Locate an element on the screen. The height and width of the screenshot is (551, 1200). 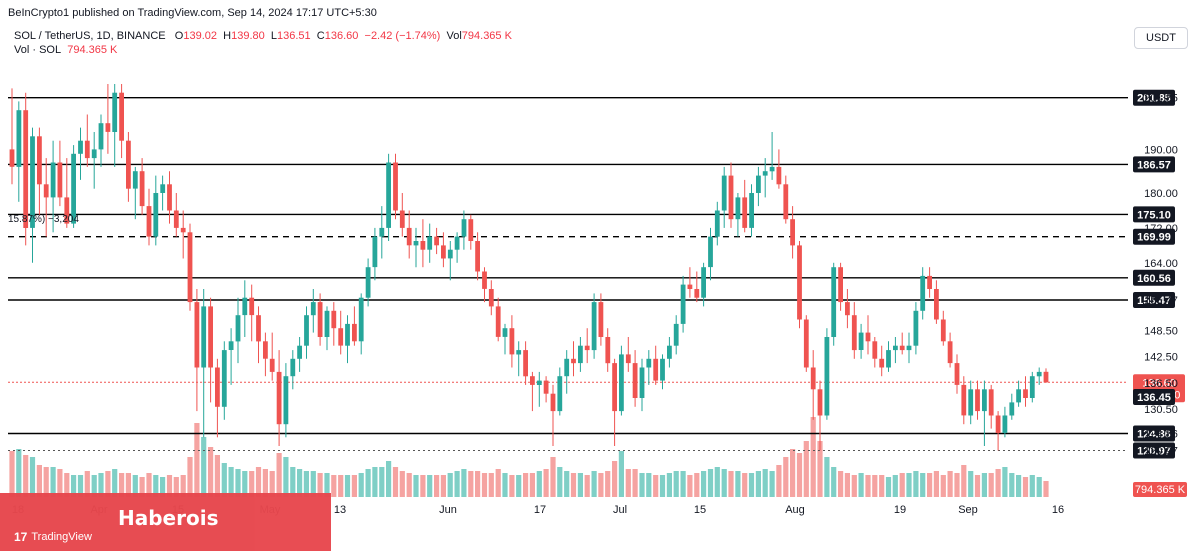
time-tick-label: 13 is located at coordinates (340, 510).